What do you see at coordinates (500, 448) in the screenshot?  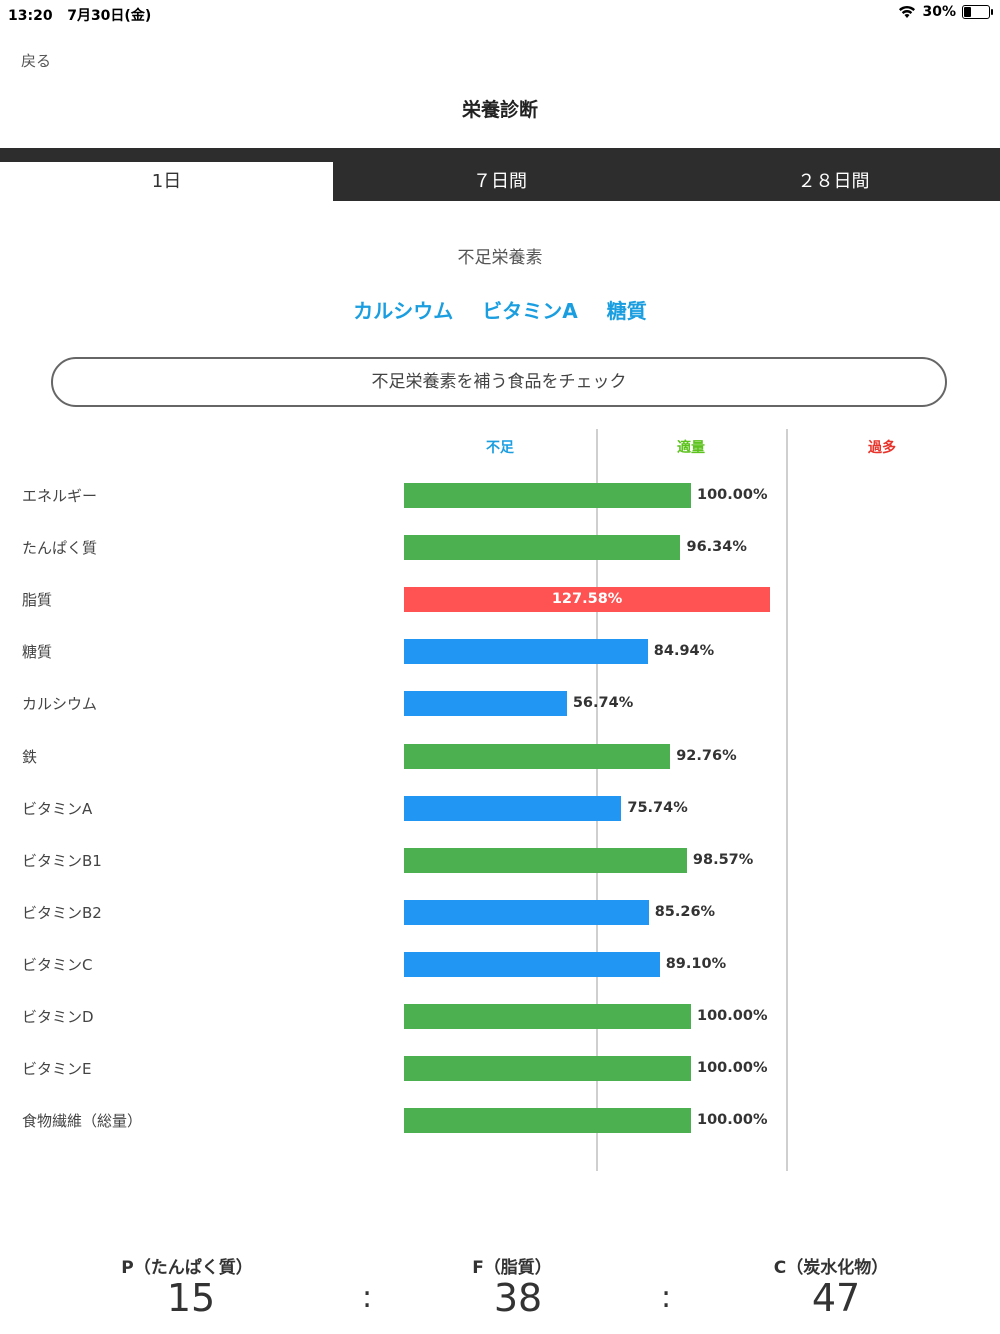 I see `zone-label-deficient: 不足` at bounding box center [500, 448].